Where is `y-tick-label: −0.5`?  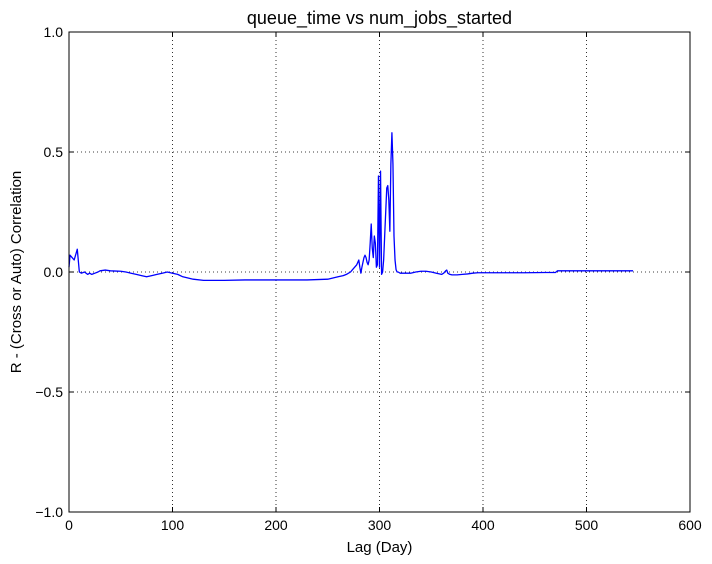
y-tick-label: −0.5 is located at coordinates (49, 392).